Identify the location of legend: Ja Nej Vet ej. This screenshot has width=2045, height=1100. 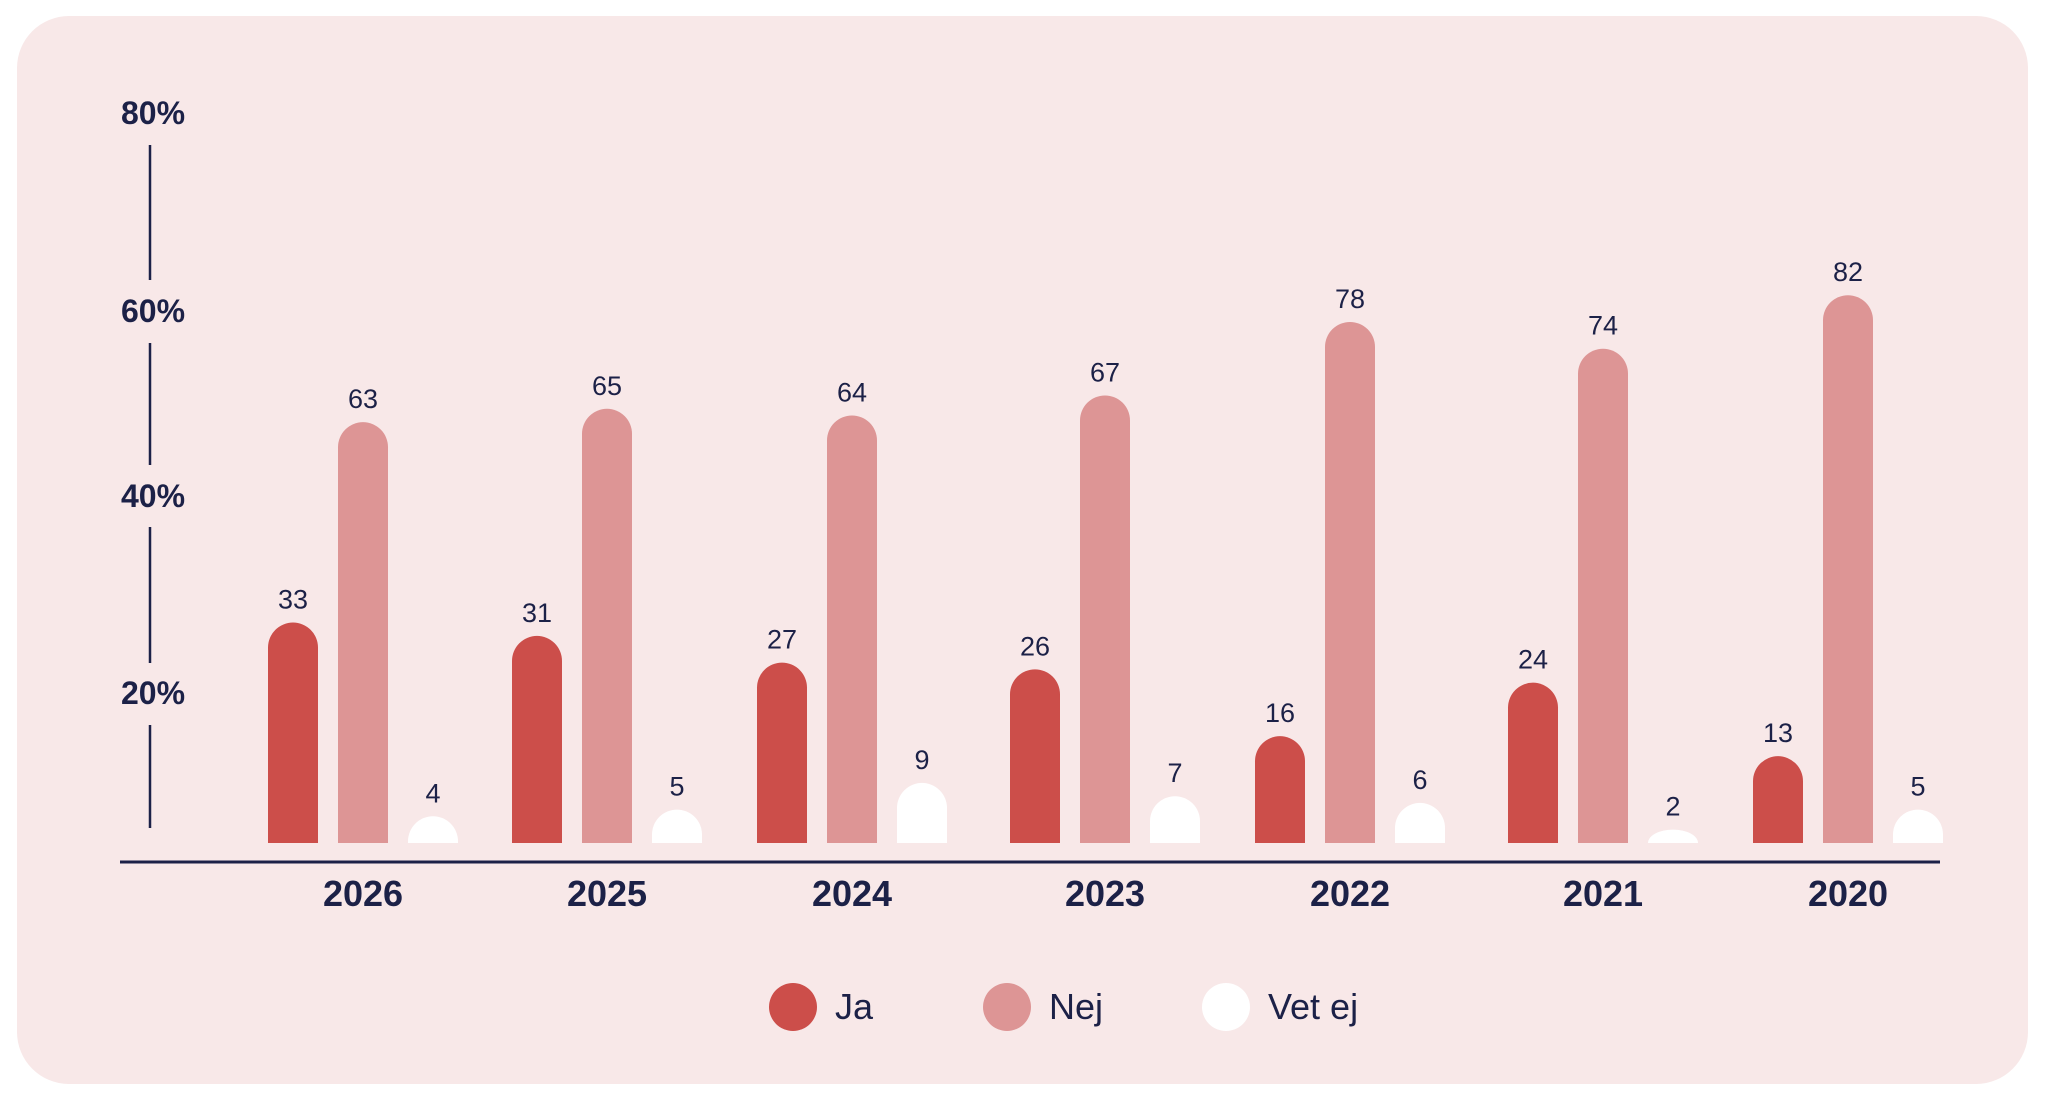
(1063, 1007).